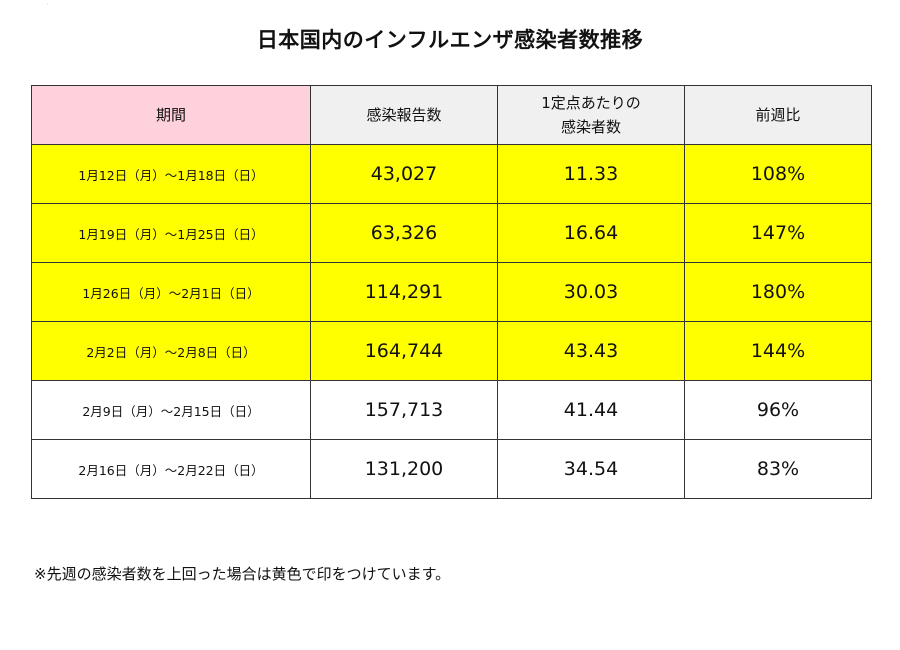  I want to click on reports-cell: 63,326, so click(404, 233).